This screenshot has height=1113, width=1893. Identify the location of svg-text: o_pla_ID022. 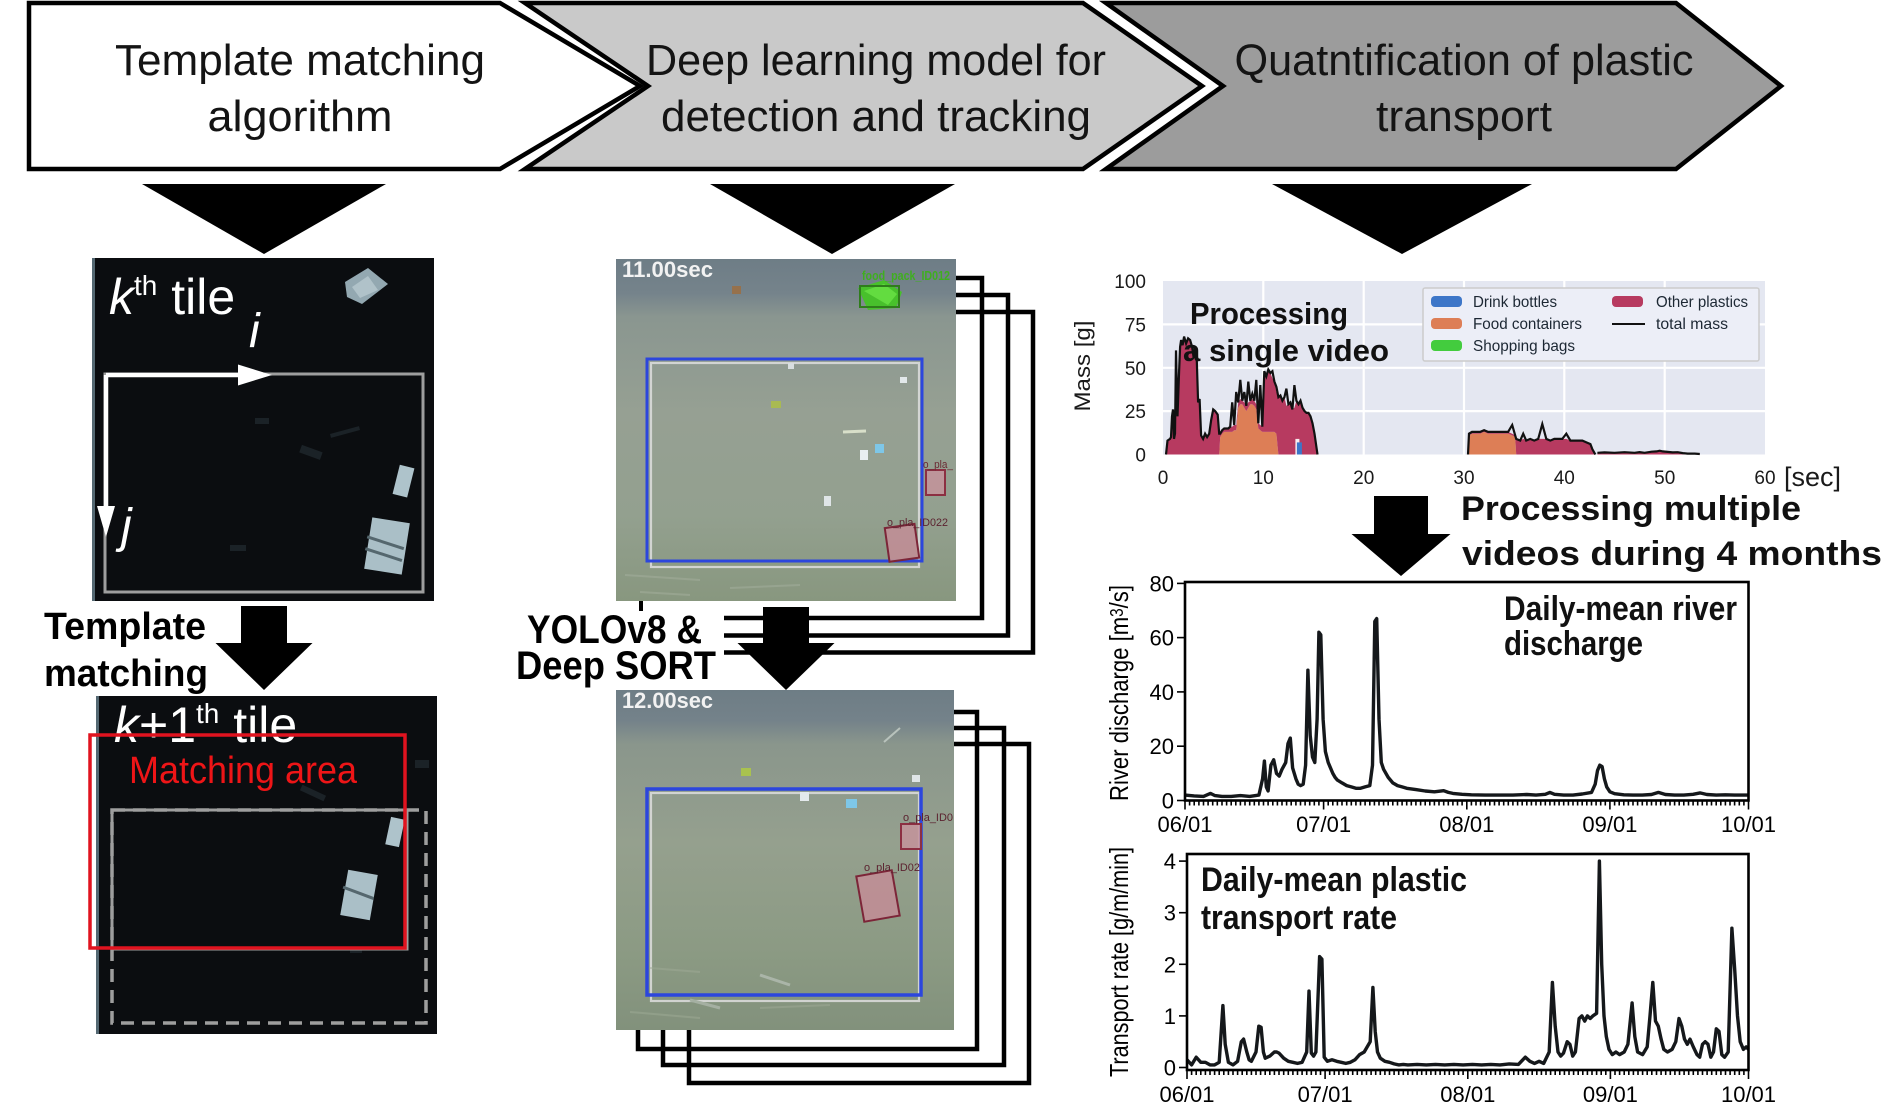
(917, 523).